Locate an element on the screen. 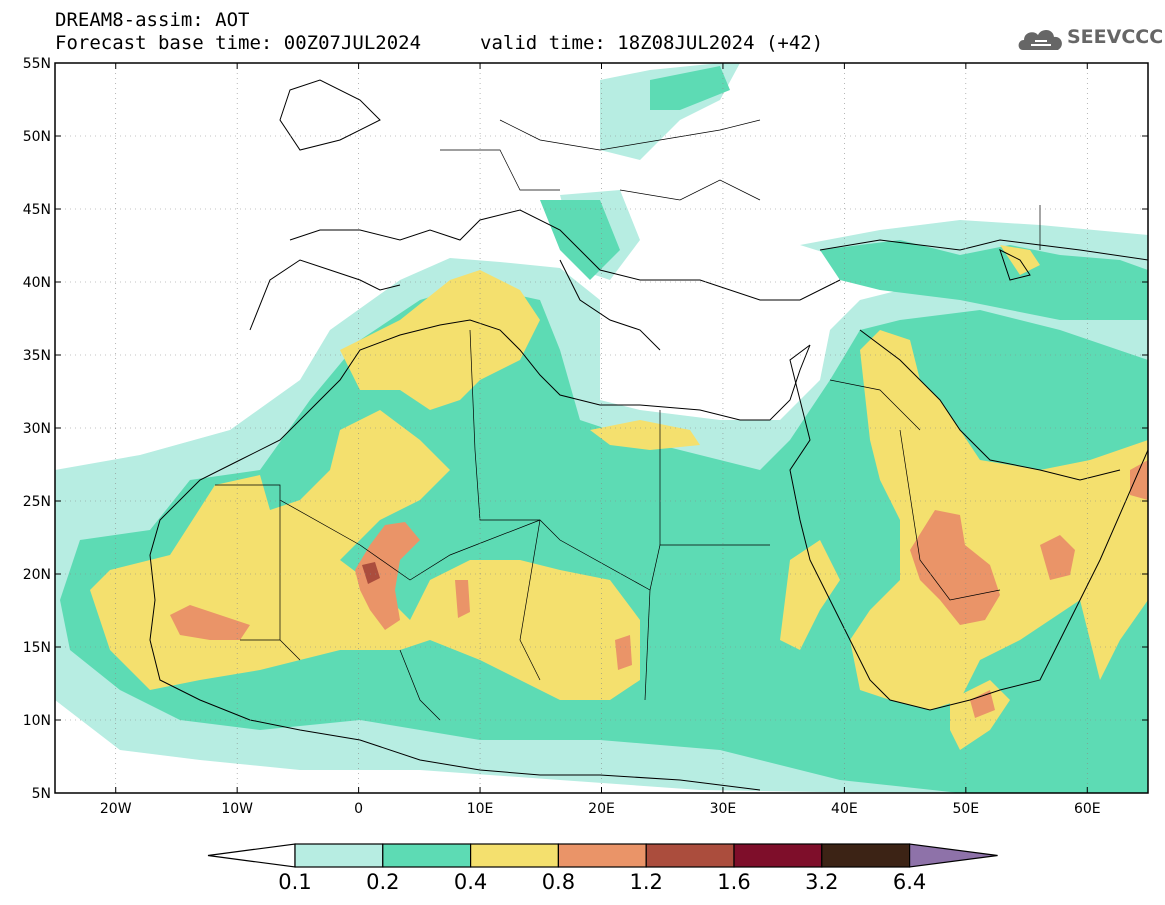  lon-axis-labels: 20W 10W 0 10E 20E 30E 40E 50E 60E is located at coordinates (600, 809).